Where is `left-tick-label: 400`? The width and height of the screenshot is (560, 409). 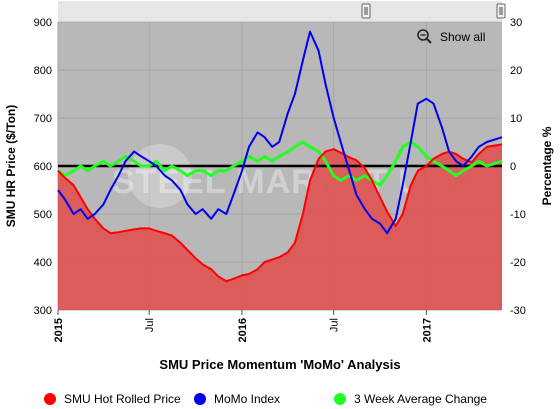 left-tick-label: 400 is located at coordinates (43, 263).